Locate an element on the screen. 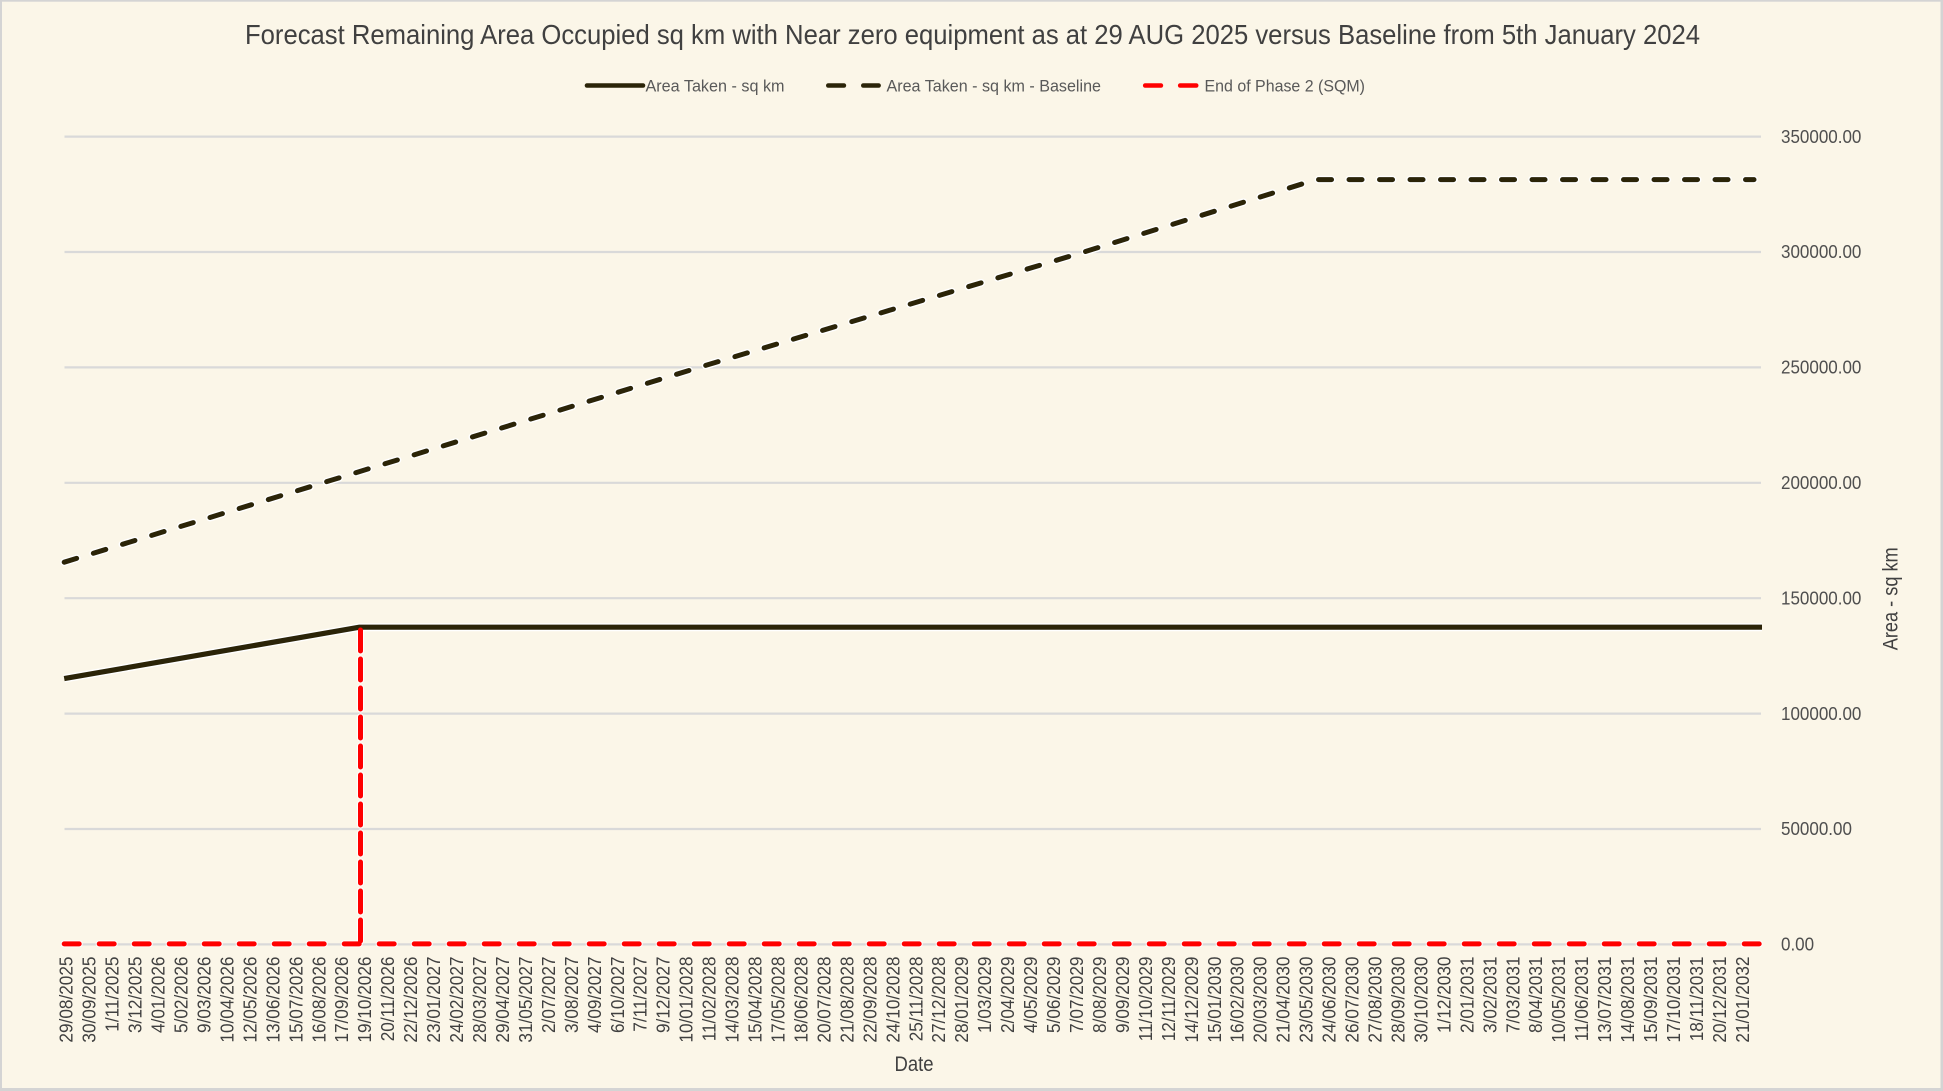 The image size is (1943, 1091). svg-text: 7/03/2031 is located at coordinates (1513, 995).